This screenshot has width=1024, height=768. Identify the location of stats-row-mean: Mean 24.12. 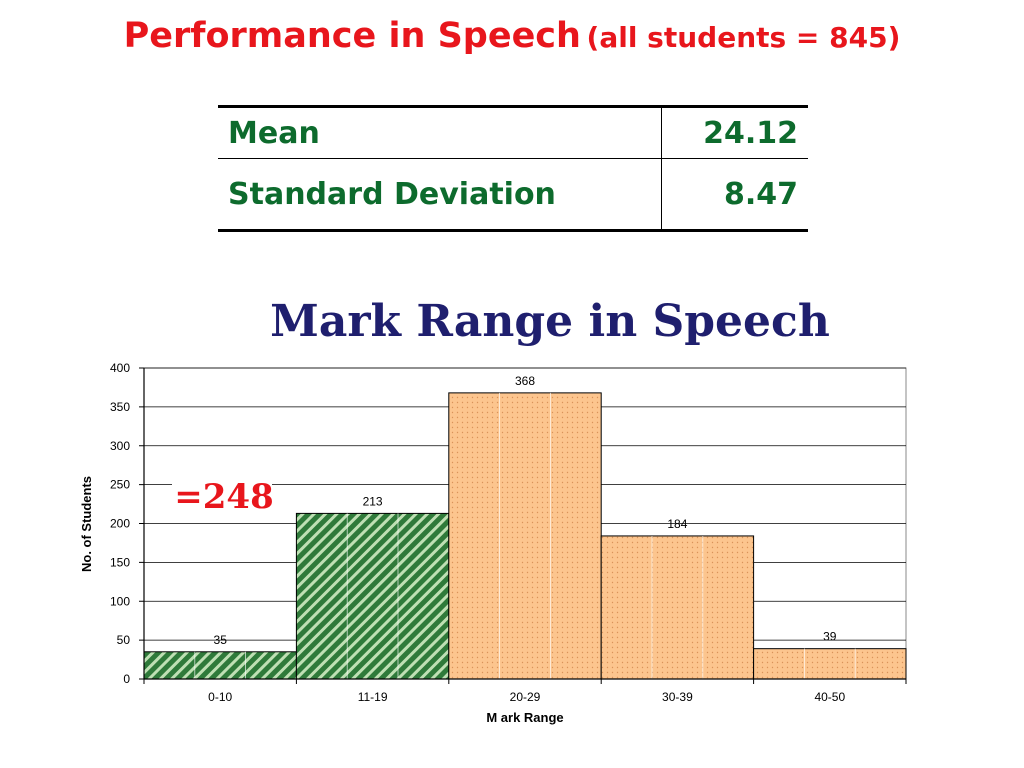
(513, 132).